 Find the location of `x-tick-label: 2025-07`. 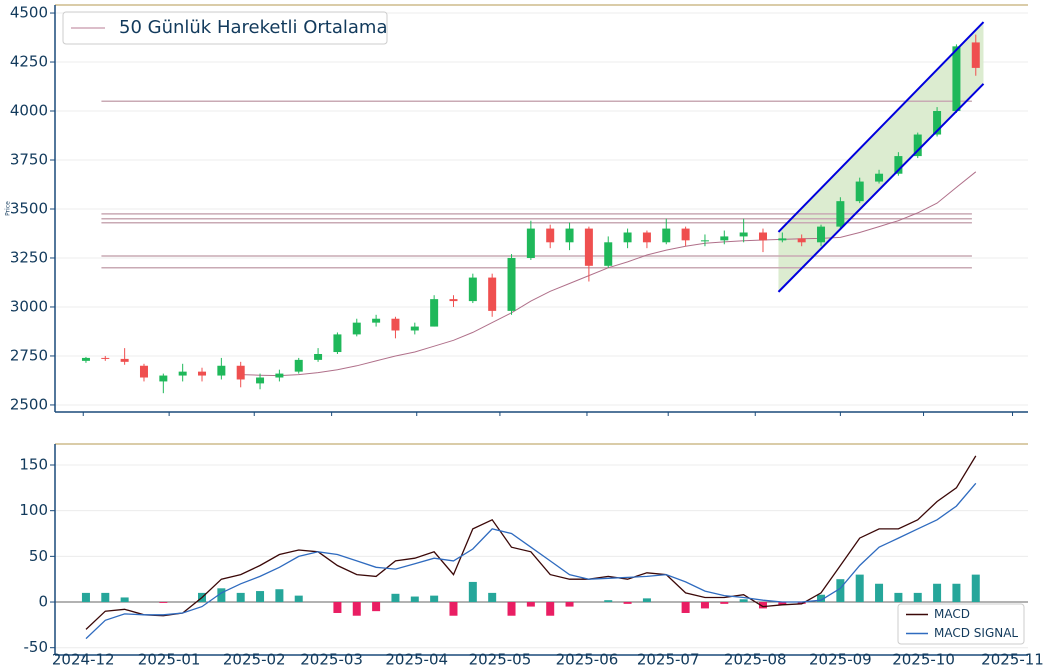

x-tick-label: 2025-07 is located at coordinates (668, 660).